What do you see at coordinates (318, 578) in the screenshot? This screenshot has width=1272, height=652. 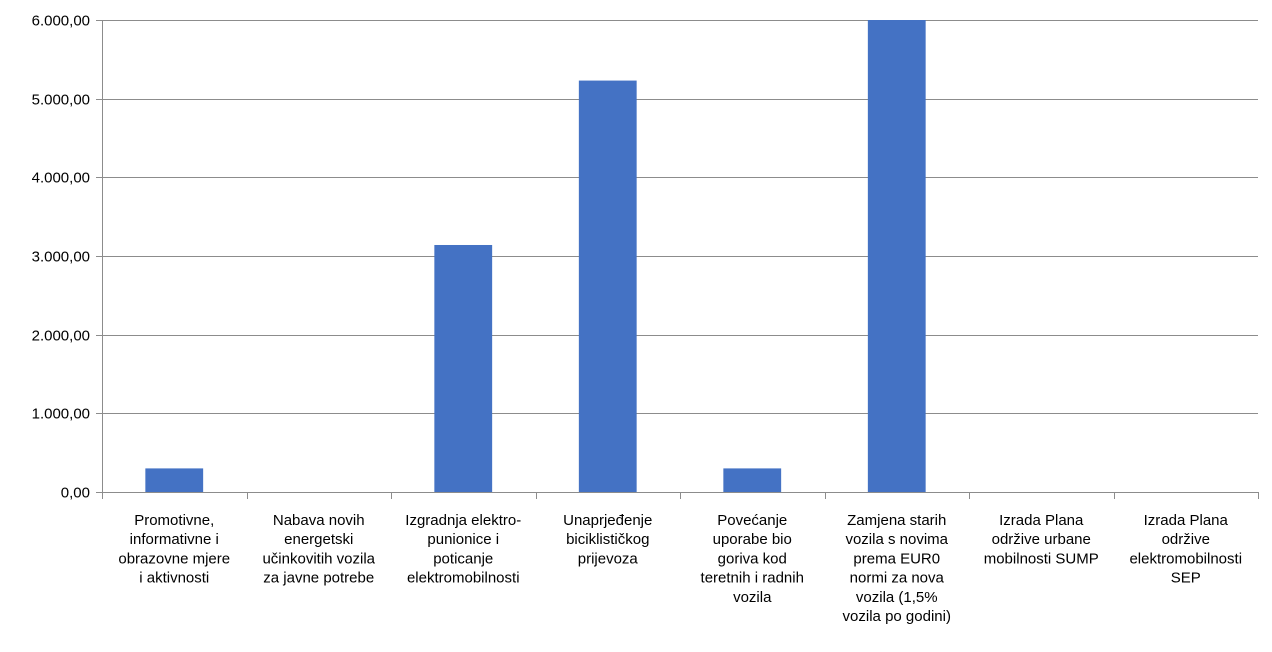 I see `x-category-label-line: za javne potrebe` at bounding box center [318, 578].